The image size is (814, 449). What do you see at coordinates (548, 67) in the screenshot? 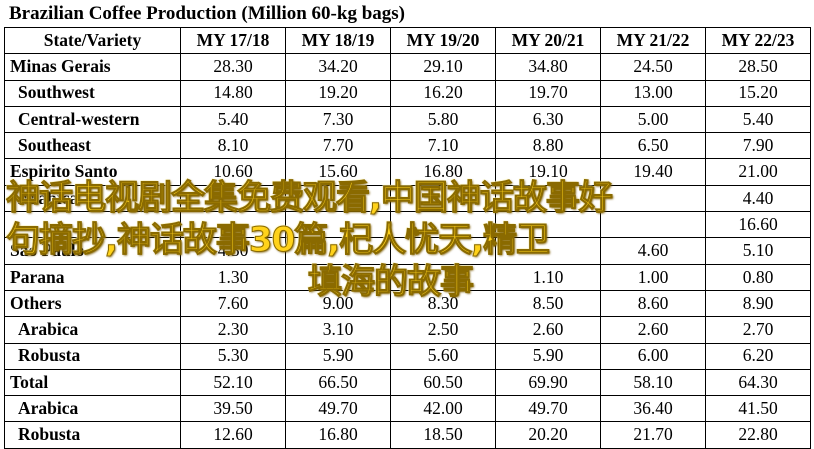
I see `table-cell: 34.80` at bounding box center [548, 67].